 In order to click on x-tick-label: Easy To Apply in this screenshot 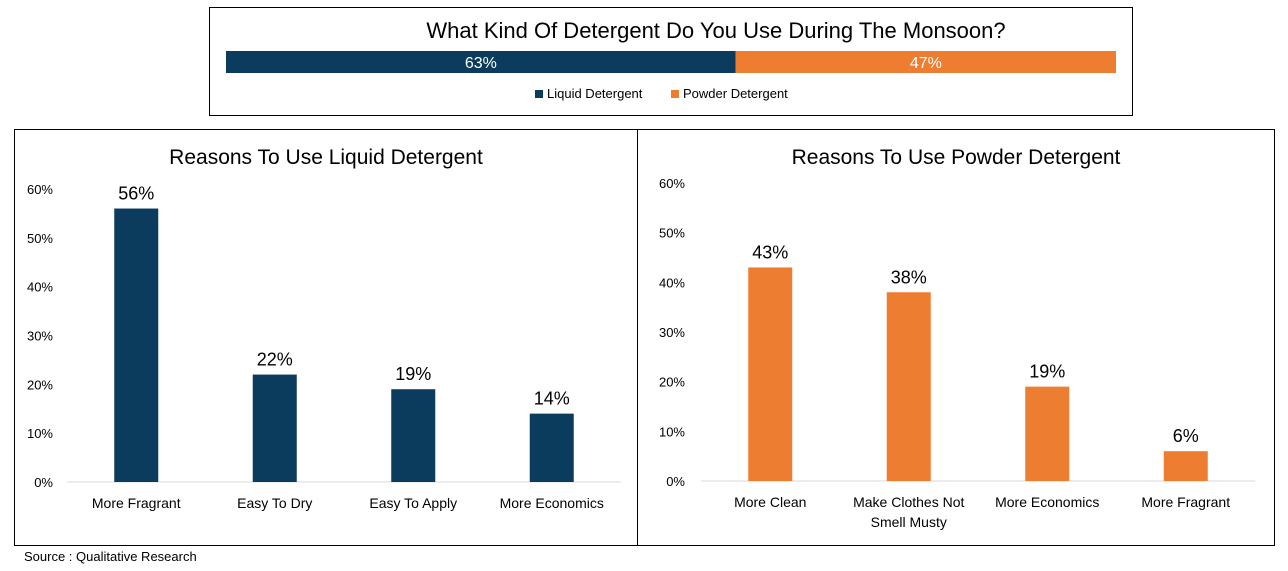, I will do `click(413, 503)`.